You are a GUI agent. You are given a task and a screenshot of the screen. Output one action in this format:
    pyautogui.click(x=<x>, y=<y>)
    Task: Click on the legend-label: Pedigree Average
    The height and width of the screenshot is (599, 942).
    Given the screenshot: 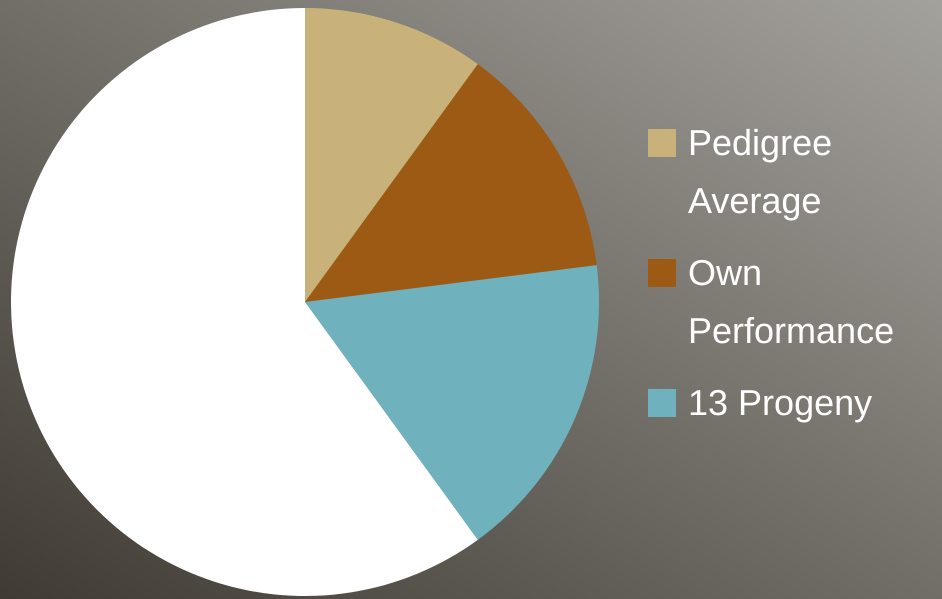 What is the action you would take?
    pyautogui.click(x=760, y=171)
    